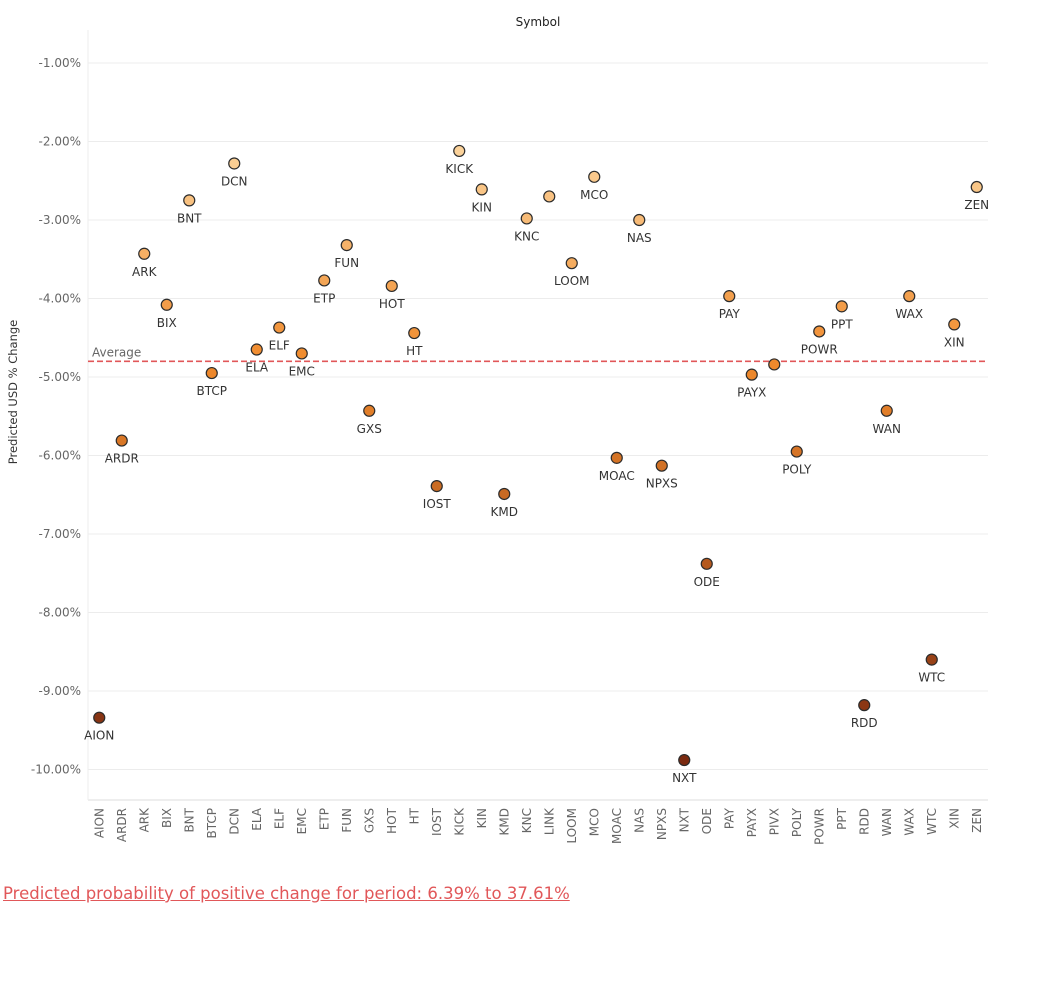  What do you see at coordinates (774, 364) in the screenshot?
I see `point-pivx` at bounding box center [774, 364].